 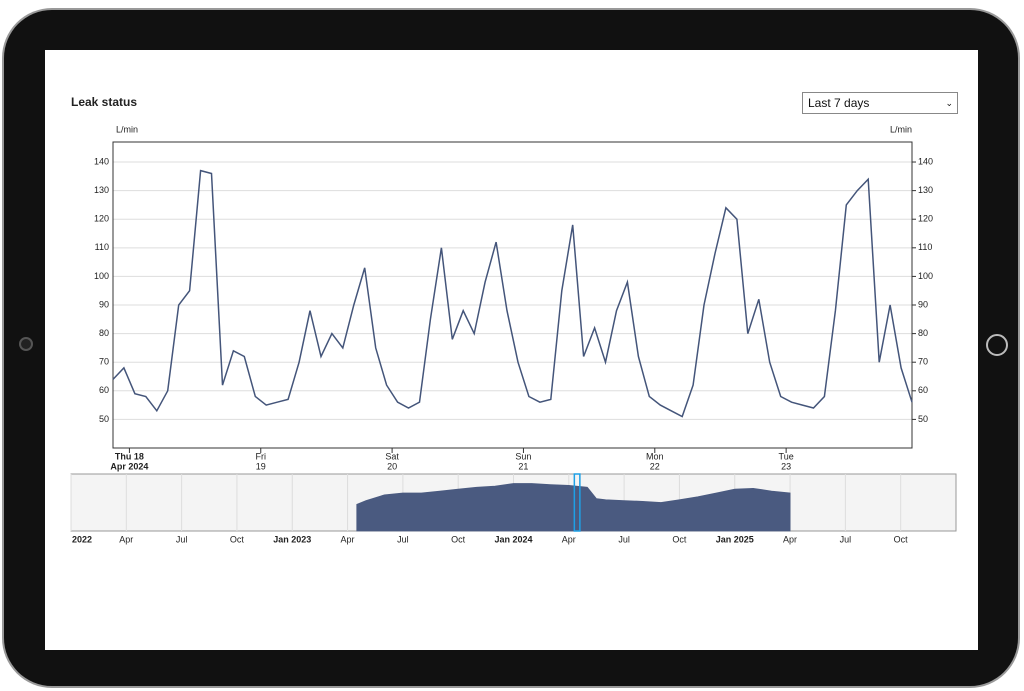 I want to click on y-tick-label: 130, so click(x=101, y=190).